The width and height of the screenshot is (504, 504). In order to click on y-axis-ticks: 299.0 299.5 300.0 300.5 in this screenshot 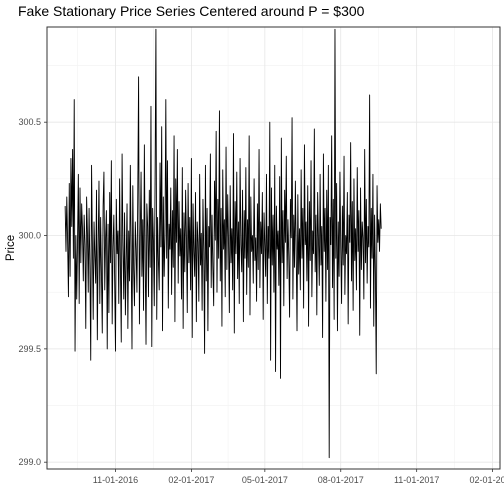, I will do `click(32, 292)`.